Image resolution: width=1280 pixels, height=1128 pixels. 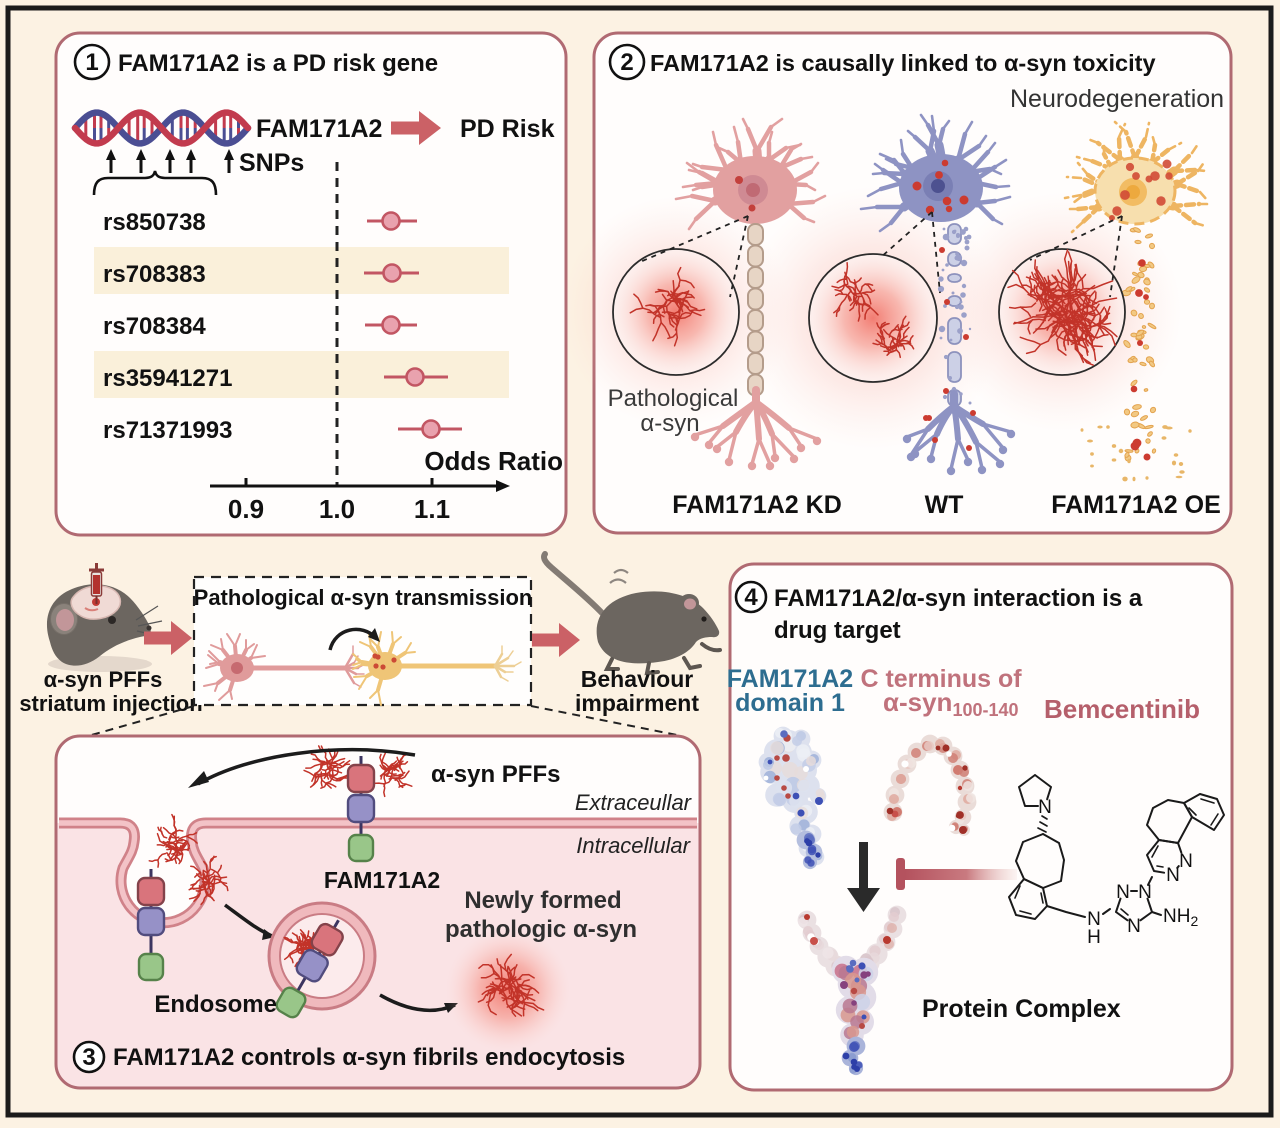 What do you see at coordinates (91, 62) in the screenshot?
I see `svg-text: 1` at bounding box center [91, 62].